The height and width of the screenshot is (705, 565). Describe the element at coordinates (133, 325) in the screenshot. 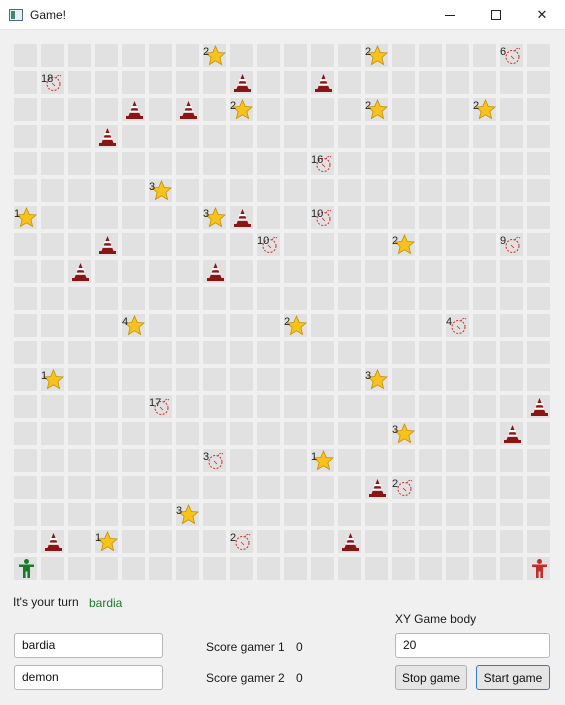

I see `board-cell: 4` at that location.